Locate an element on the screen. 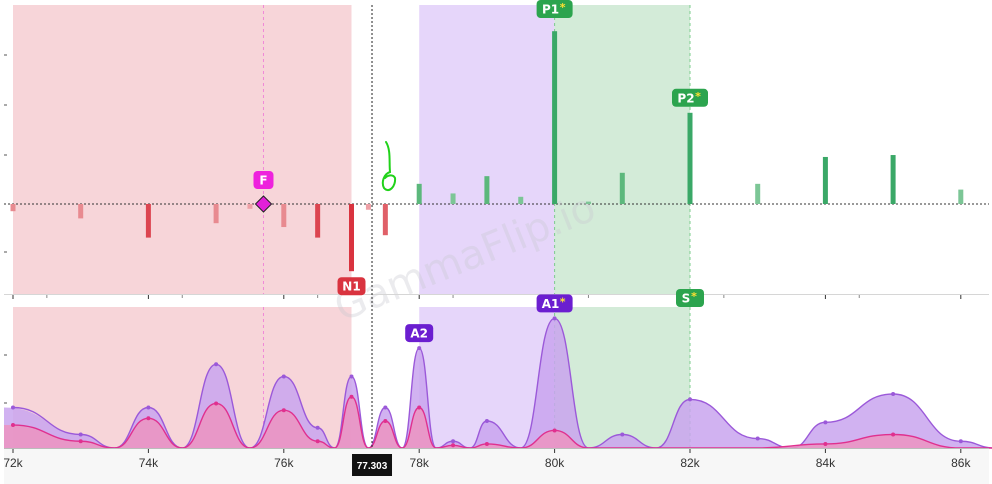 Image resolution: width=992 pixels, height=484 pixels. hand-drawn-arrow-icon is located at coordinates (389, 166).